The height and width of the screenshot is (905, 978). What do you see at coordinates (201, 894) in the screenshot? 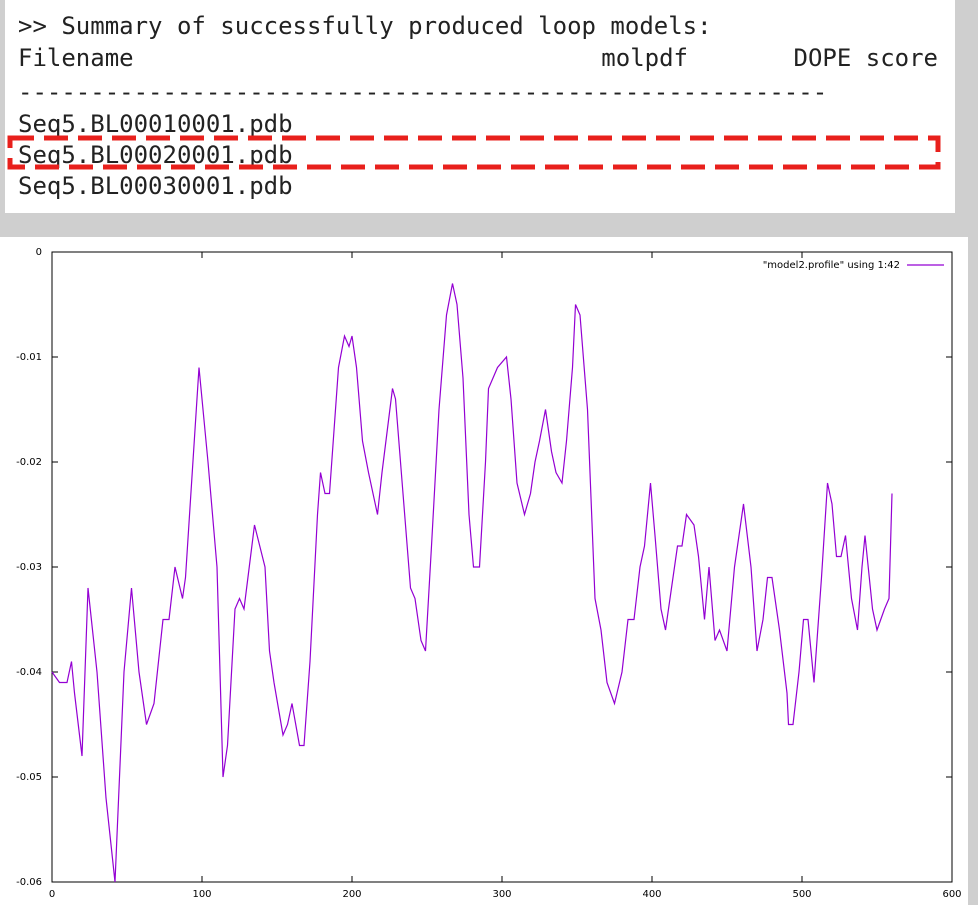
I see `x-tick-label: 100` at bounding box center [201, 894].